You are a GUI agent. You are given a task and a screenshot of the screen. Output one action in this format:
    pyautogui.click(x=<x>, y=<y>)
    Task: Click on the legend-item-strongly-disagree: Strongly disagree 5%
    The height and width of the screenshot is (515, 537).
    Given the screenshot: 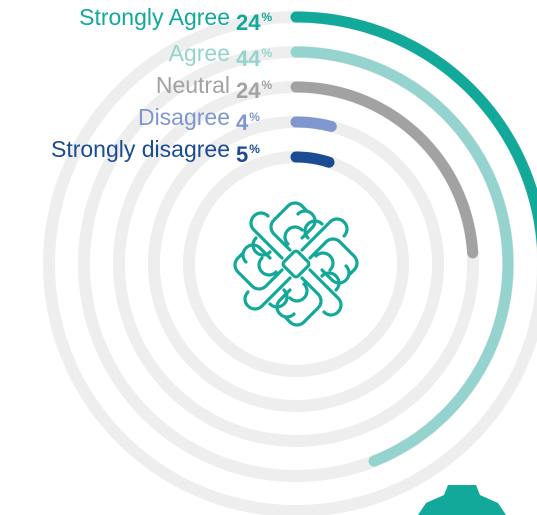 What is the action you would take?
    pyautogui.click(x=150, y=151)
    